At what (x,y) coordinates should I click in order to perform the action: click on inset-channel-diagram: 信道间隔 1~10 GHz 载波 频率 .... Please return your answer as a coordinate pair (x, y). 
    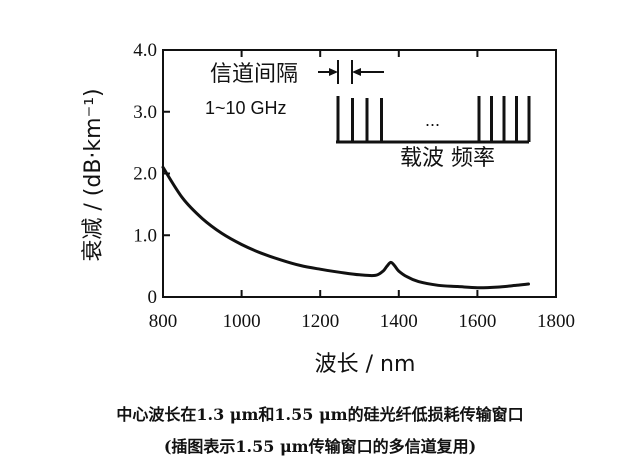
    Looking at the image, I should click on (368, 115).